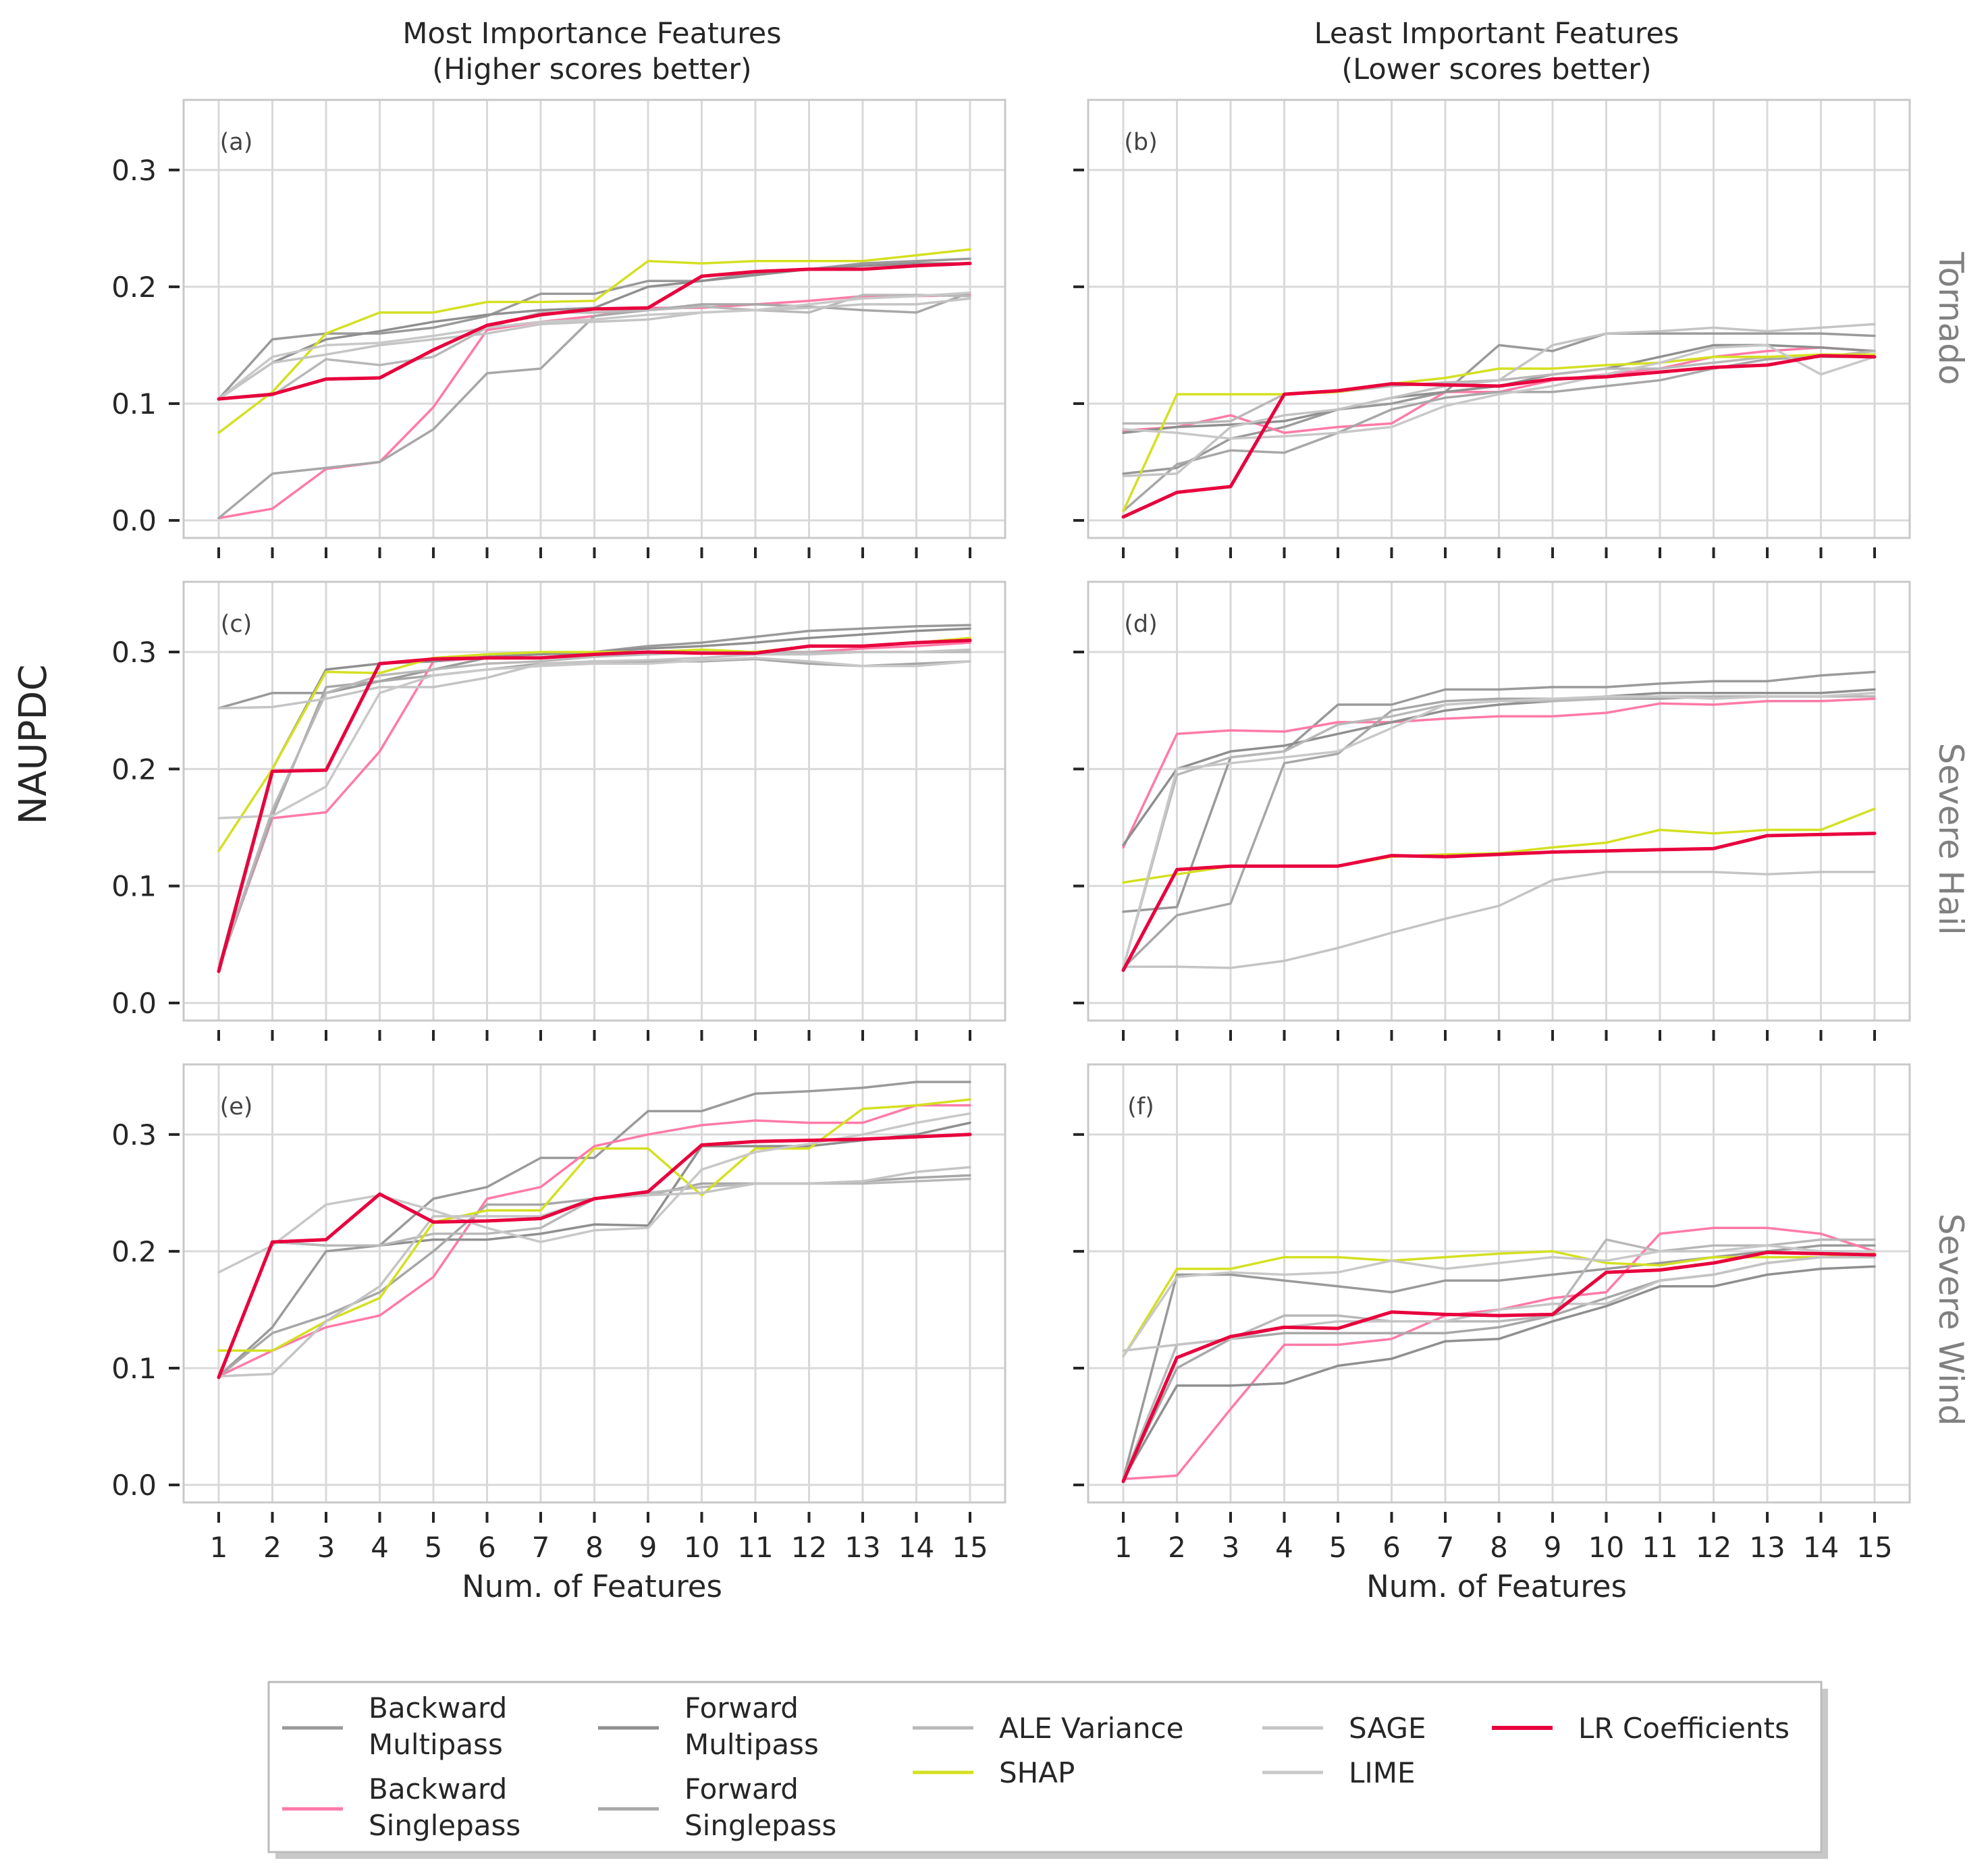 This screenshot has width=1988, height=1873. Describe the element at coordinates (541, 1547) in the screenshot. I see `x-tick-label: 7` at that location.